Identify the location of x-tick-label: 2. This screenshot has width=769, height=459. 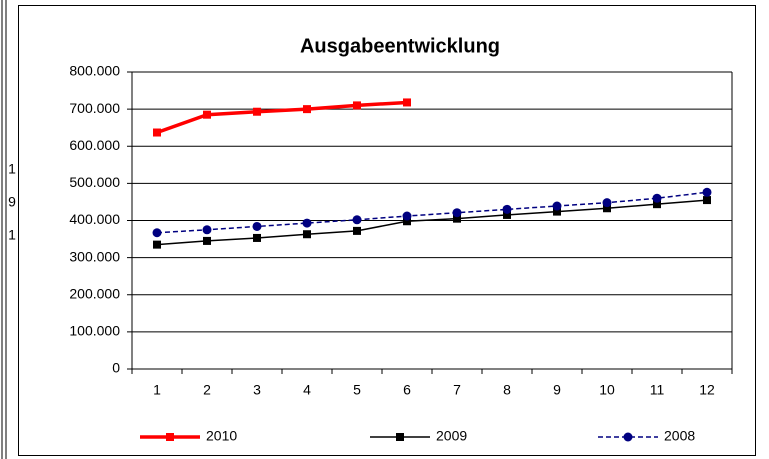
(207, 390).